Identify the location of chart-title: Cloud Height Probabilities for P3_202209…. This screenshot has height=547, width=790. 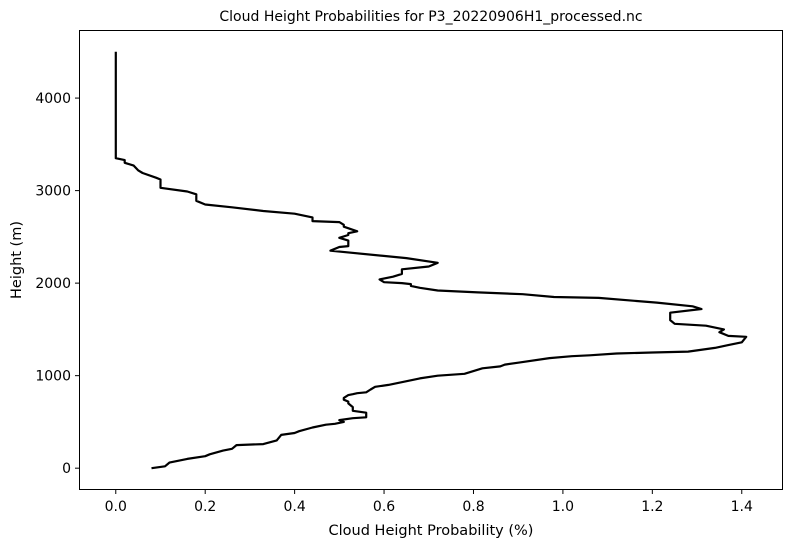
(430, 17).